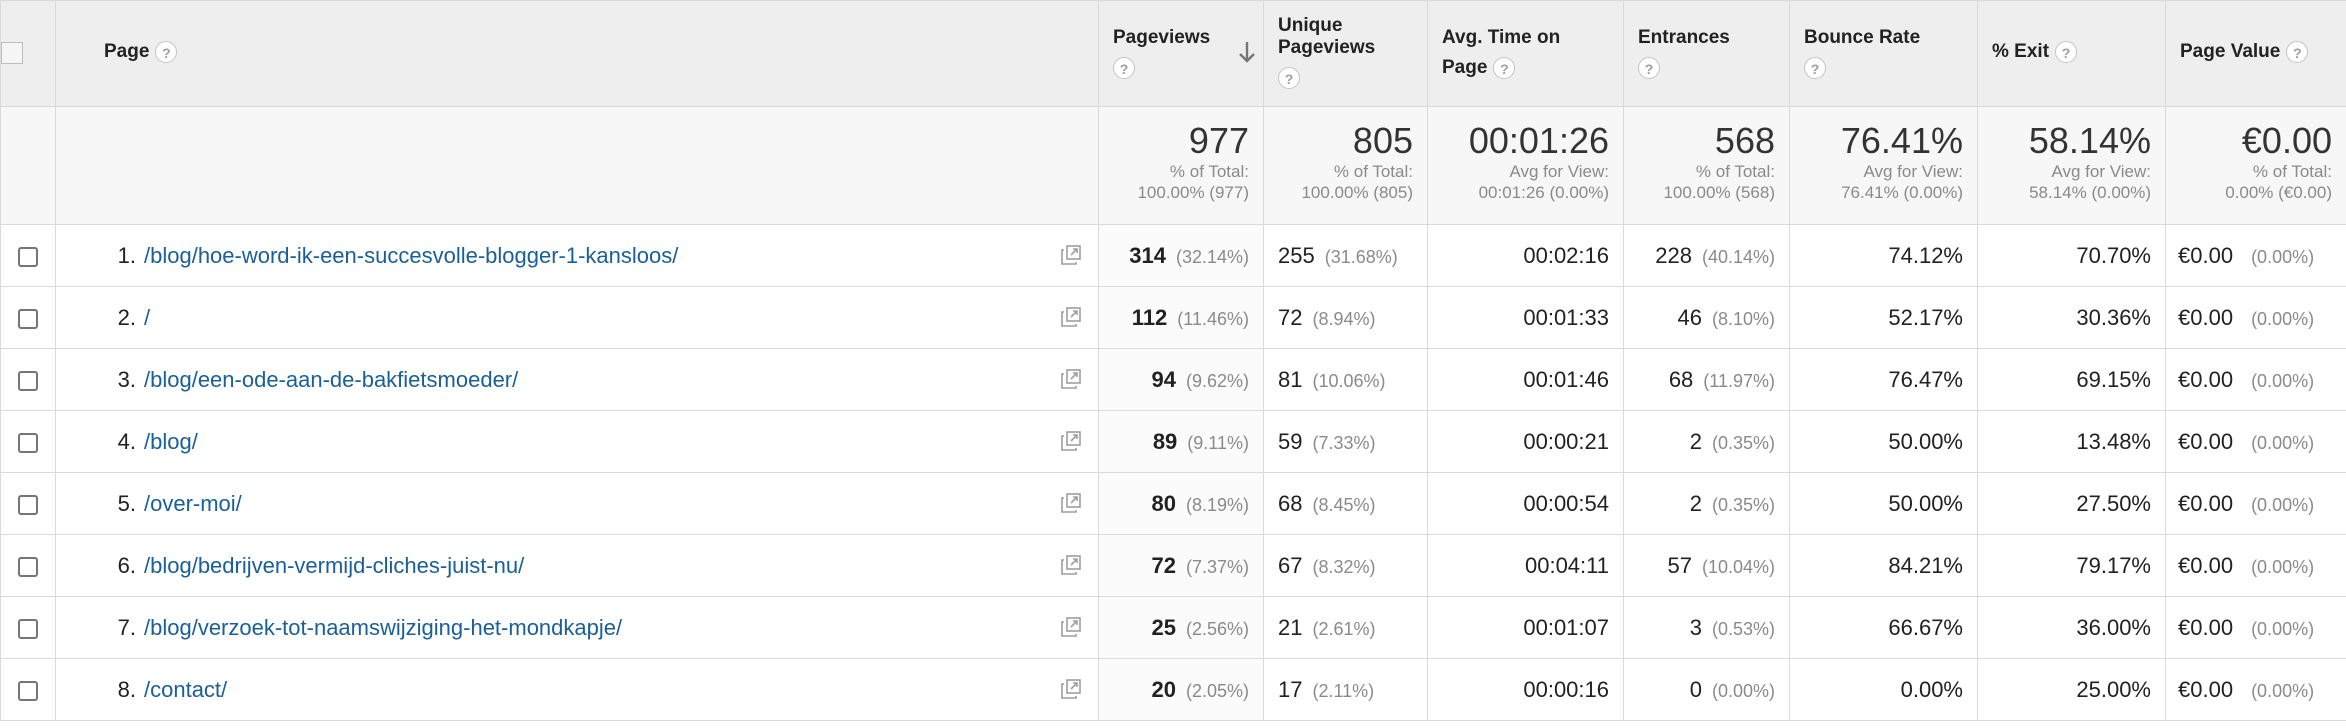 This screenshot has width=2346, height=728. What do you see at coordinates (2113, 565) in the screenshot?
I see `pct-exit-value: 79.17%` at bounding box center [2113, 565].